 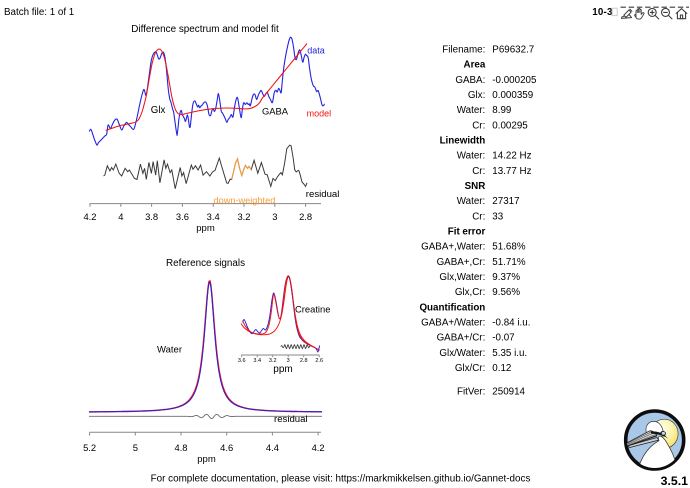 I want to click on svg-text: 4, so click(x=120, y=216).